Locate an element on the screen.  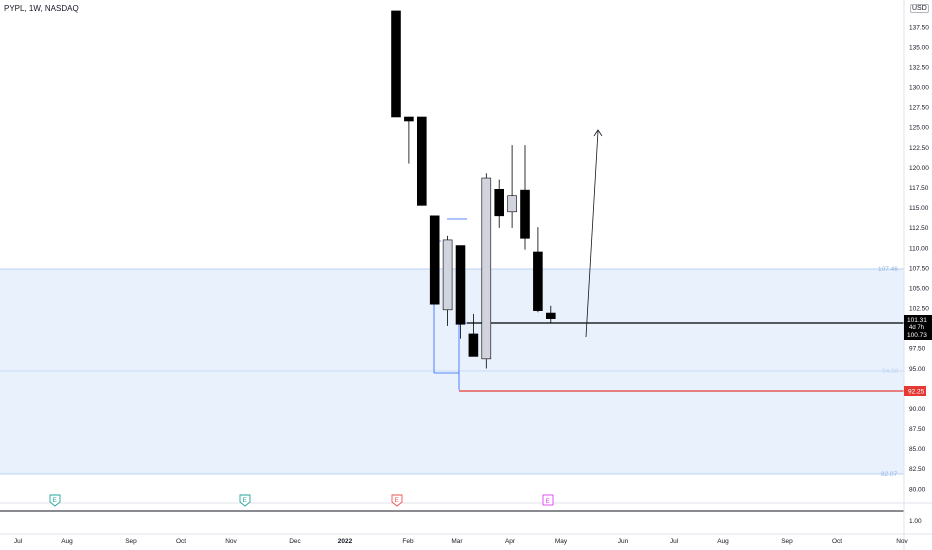
price-tick-label: 120.00 is located at coordinates (919, 168).